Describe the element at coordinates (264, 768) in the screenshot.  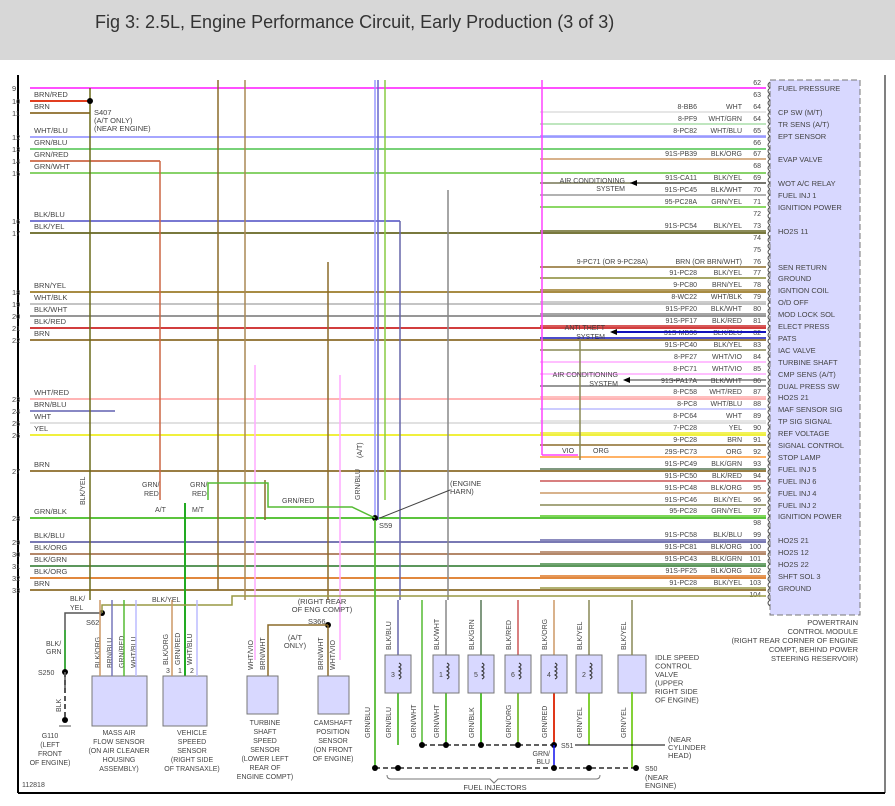
I see `tss-label: REAR OF` at that location.